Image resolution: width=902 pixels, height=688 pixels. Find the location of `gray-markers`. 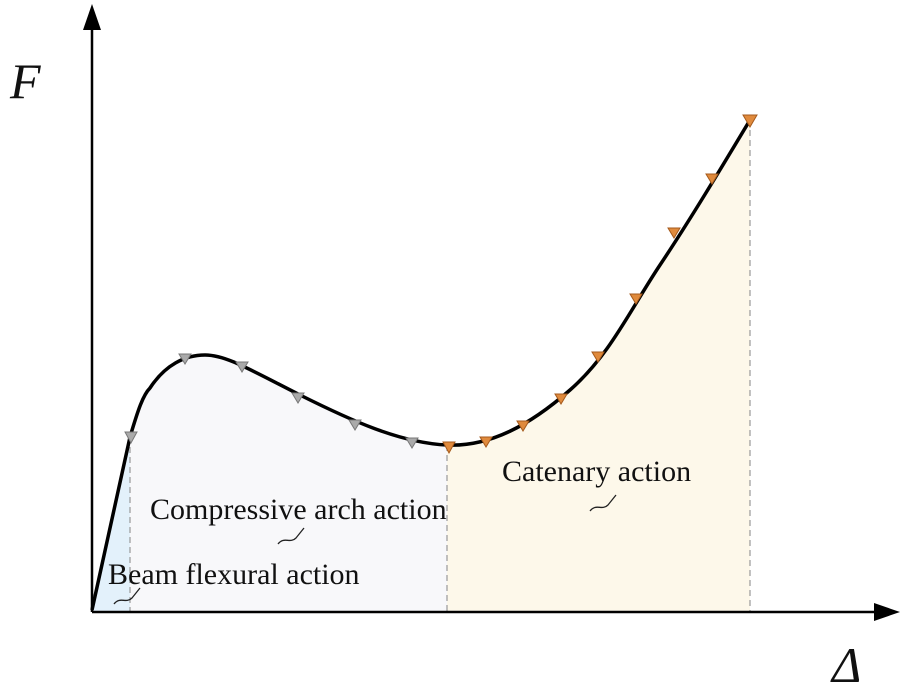

gray-markers is located at coordinates (271, 401).